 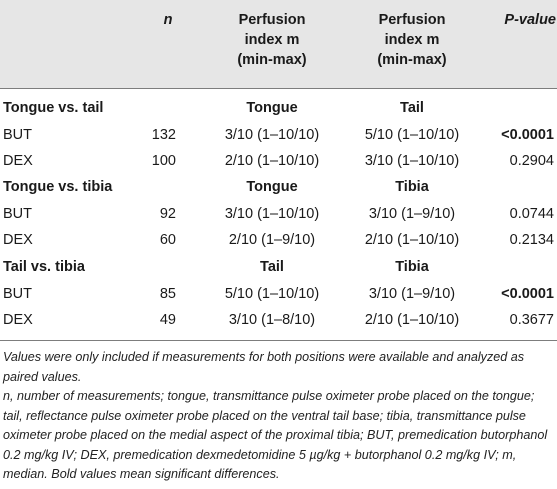 What do you see at coordinates (412, 161) in the screenshot?
I see `row-value-2: 3/10 (1–10/10)` at bounding box center [412, 161].